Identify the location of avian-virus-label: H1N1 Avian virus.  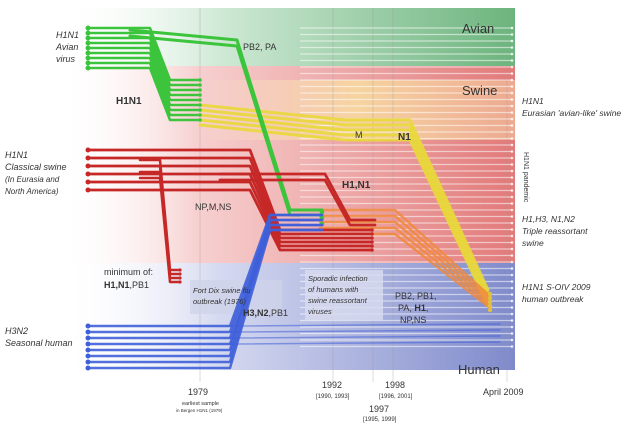
(67, 47).